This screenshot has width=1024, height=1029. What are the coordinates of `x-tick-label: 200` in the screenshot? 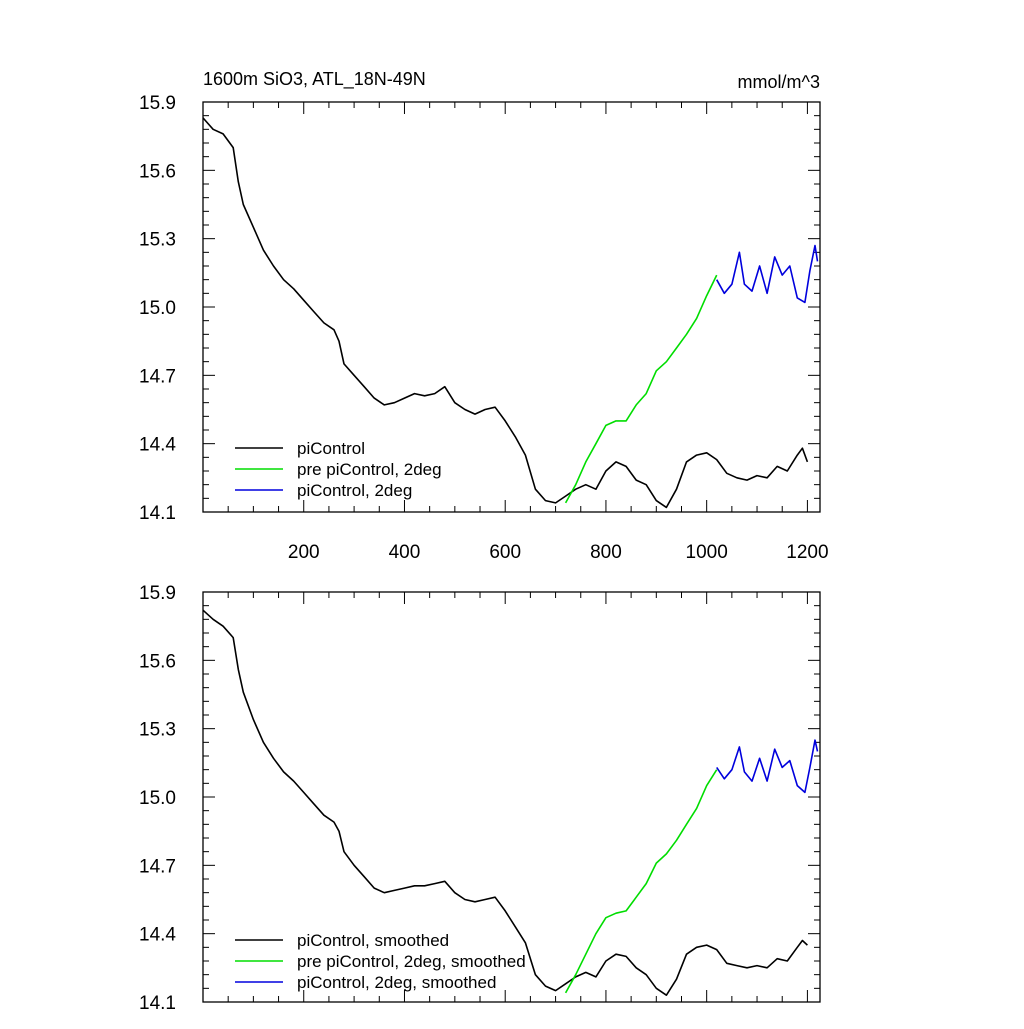 It's located at (304, 552).